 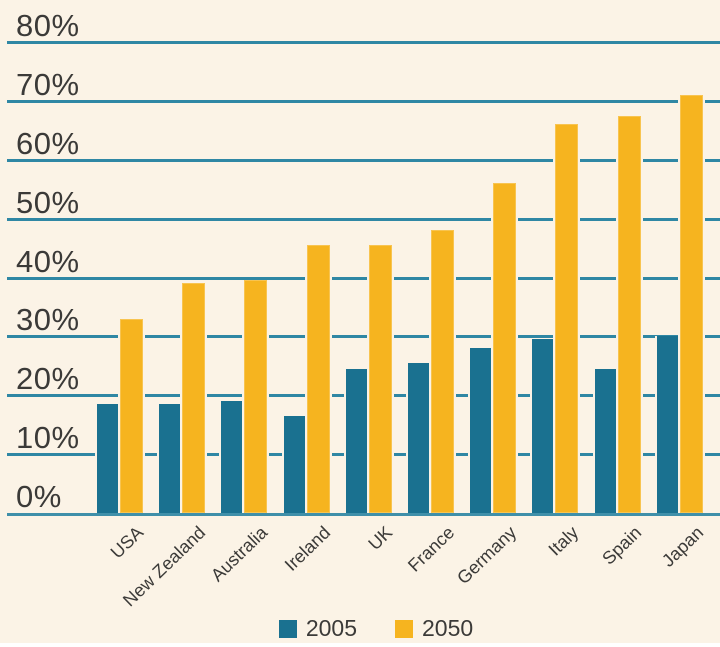 I want to click on xlabel-uk: UK, so click(x=380, y=538).